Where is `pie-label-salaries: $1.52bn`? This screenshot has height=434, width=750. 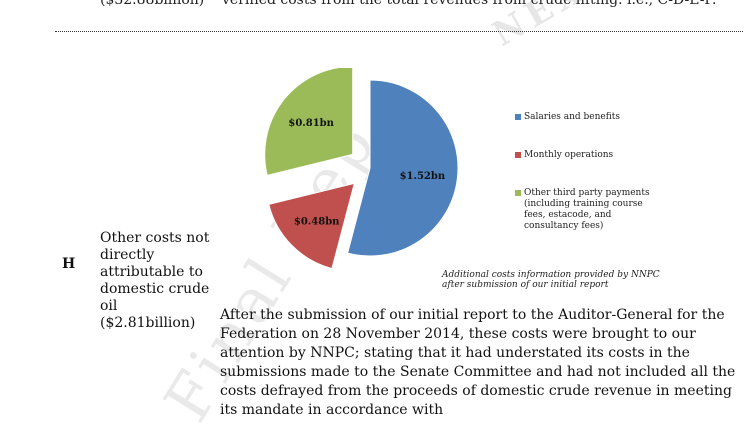
pie-label-salaries: $1.52bn is located at coordinates (423, 176).